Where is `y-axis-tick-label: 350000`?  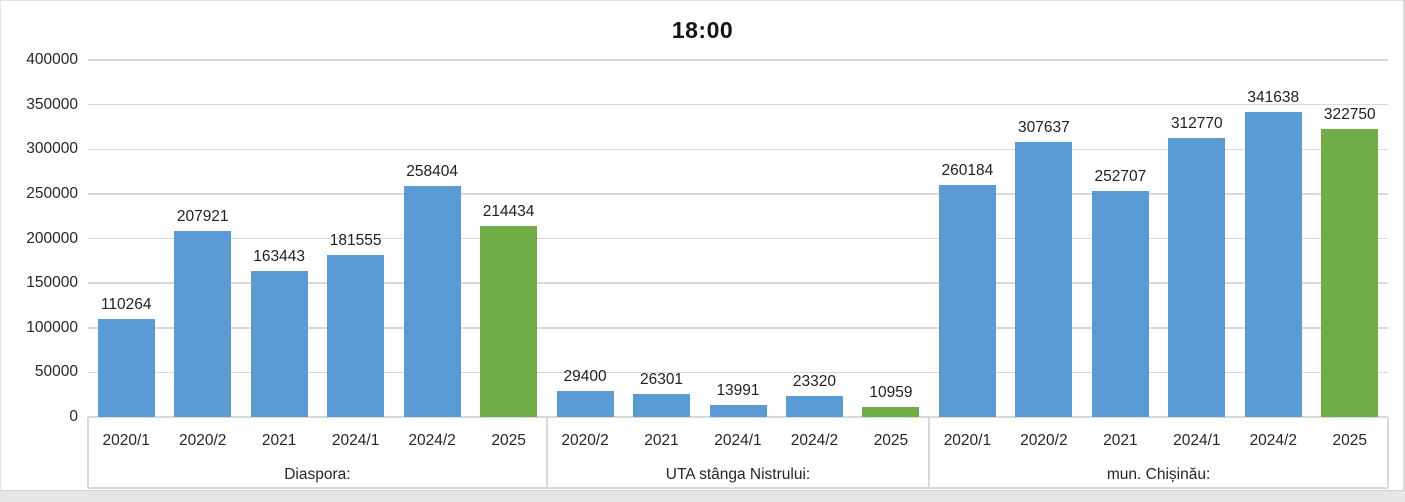 y-axis-tick-label: 350000 is located at coordinates (52, 104).